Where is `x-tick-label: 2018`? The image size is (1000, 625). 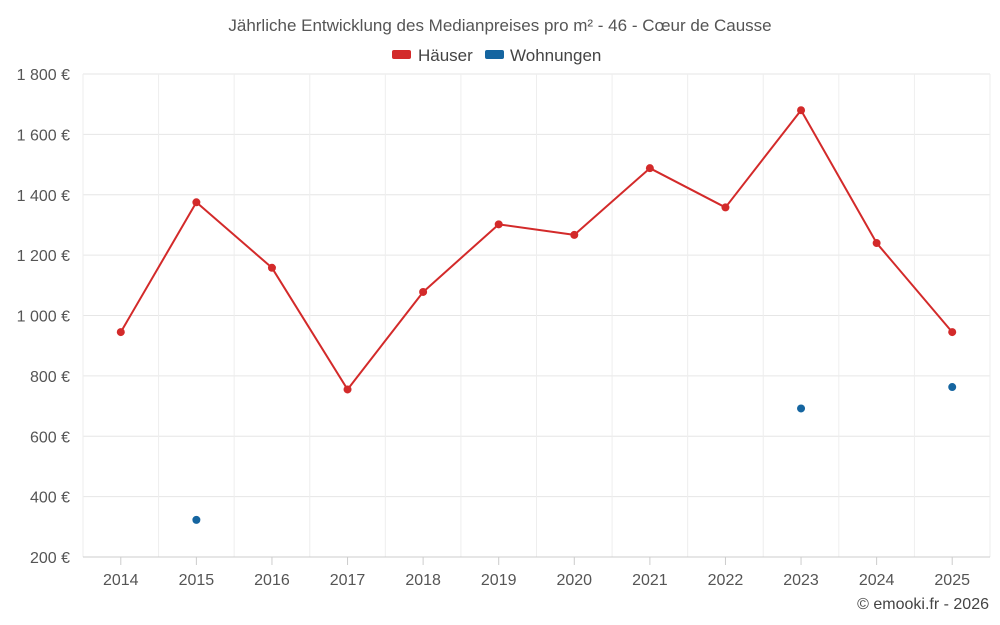 x-tick-label: 2018 is located at coordinates (423, 580).